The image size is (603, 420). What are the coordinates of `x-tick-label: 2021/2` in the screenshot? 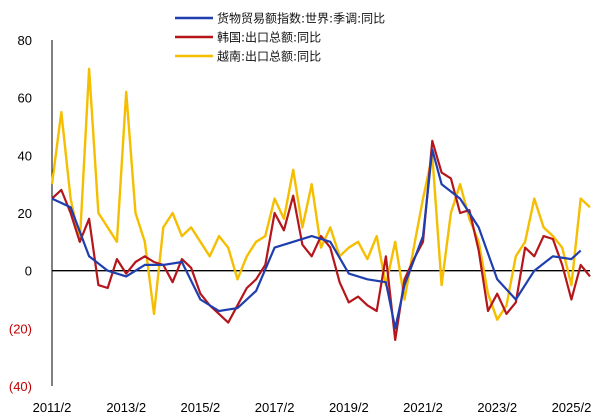 It's located at (423, 407).